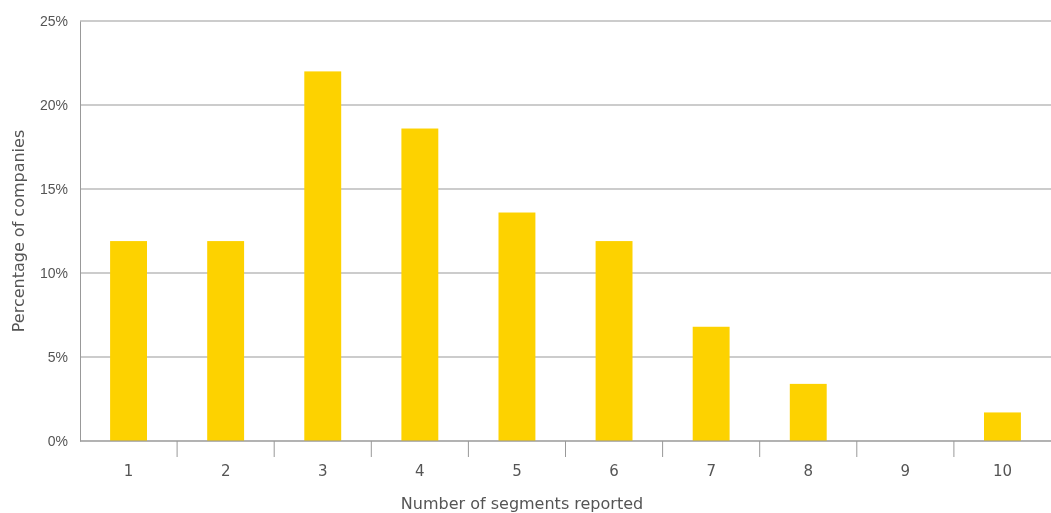  Describe the element at coordinates (322, 471) in the screenshot. I see `x-tick-label: 3` at that location.